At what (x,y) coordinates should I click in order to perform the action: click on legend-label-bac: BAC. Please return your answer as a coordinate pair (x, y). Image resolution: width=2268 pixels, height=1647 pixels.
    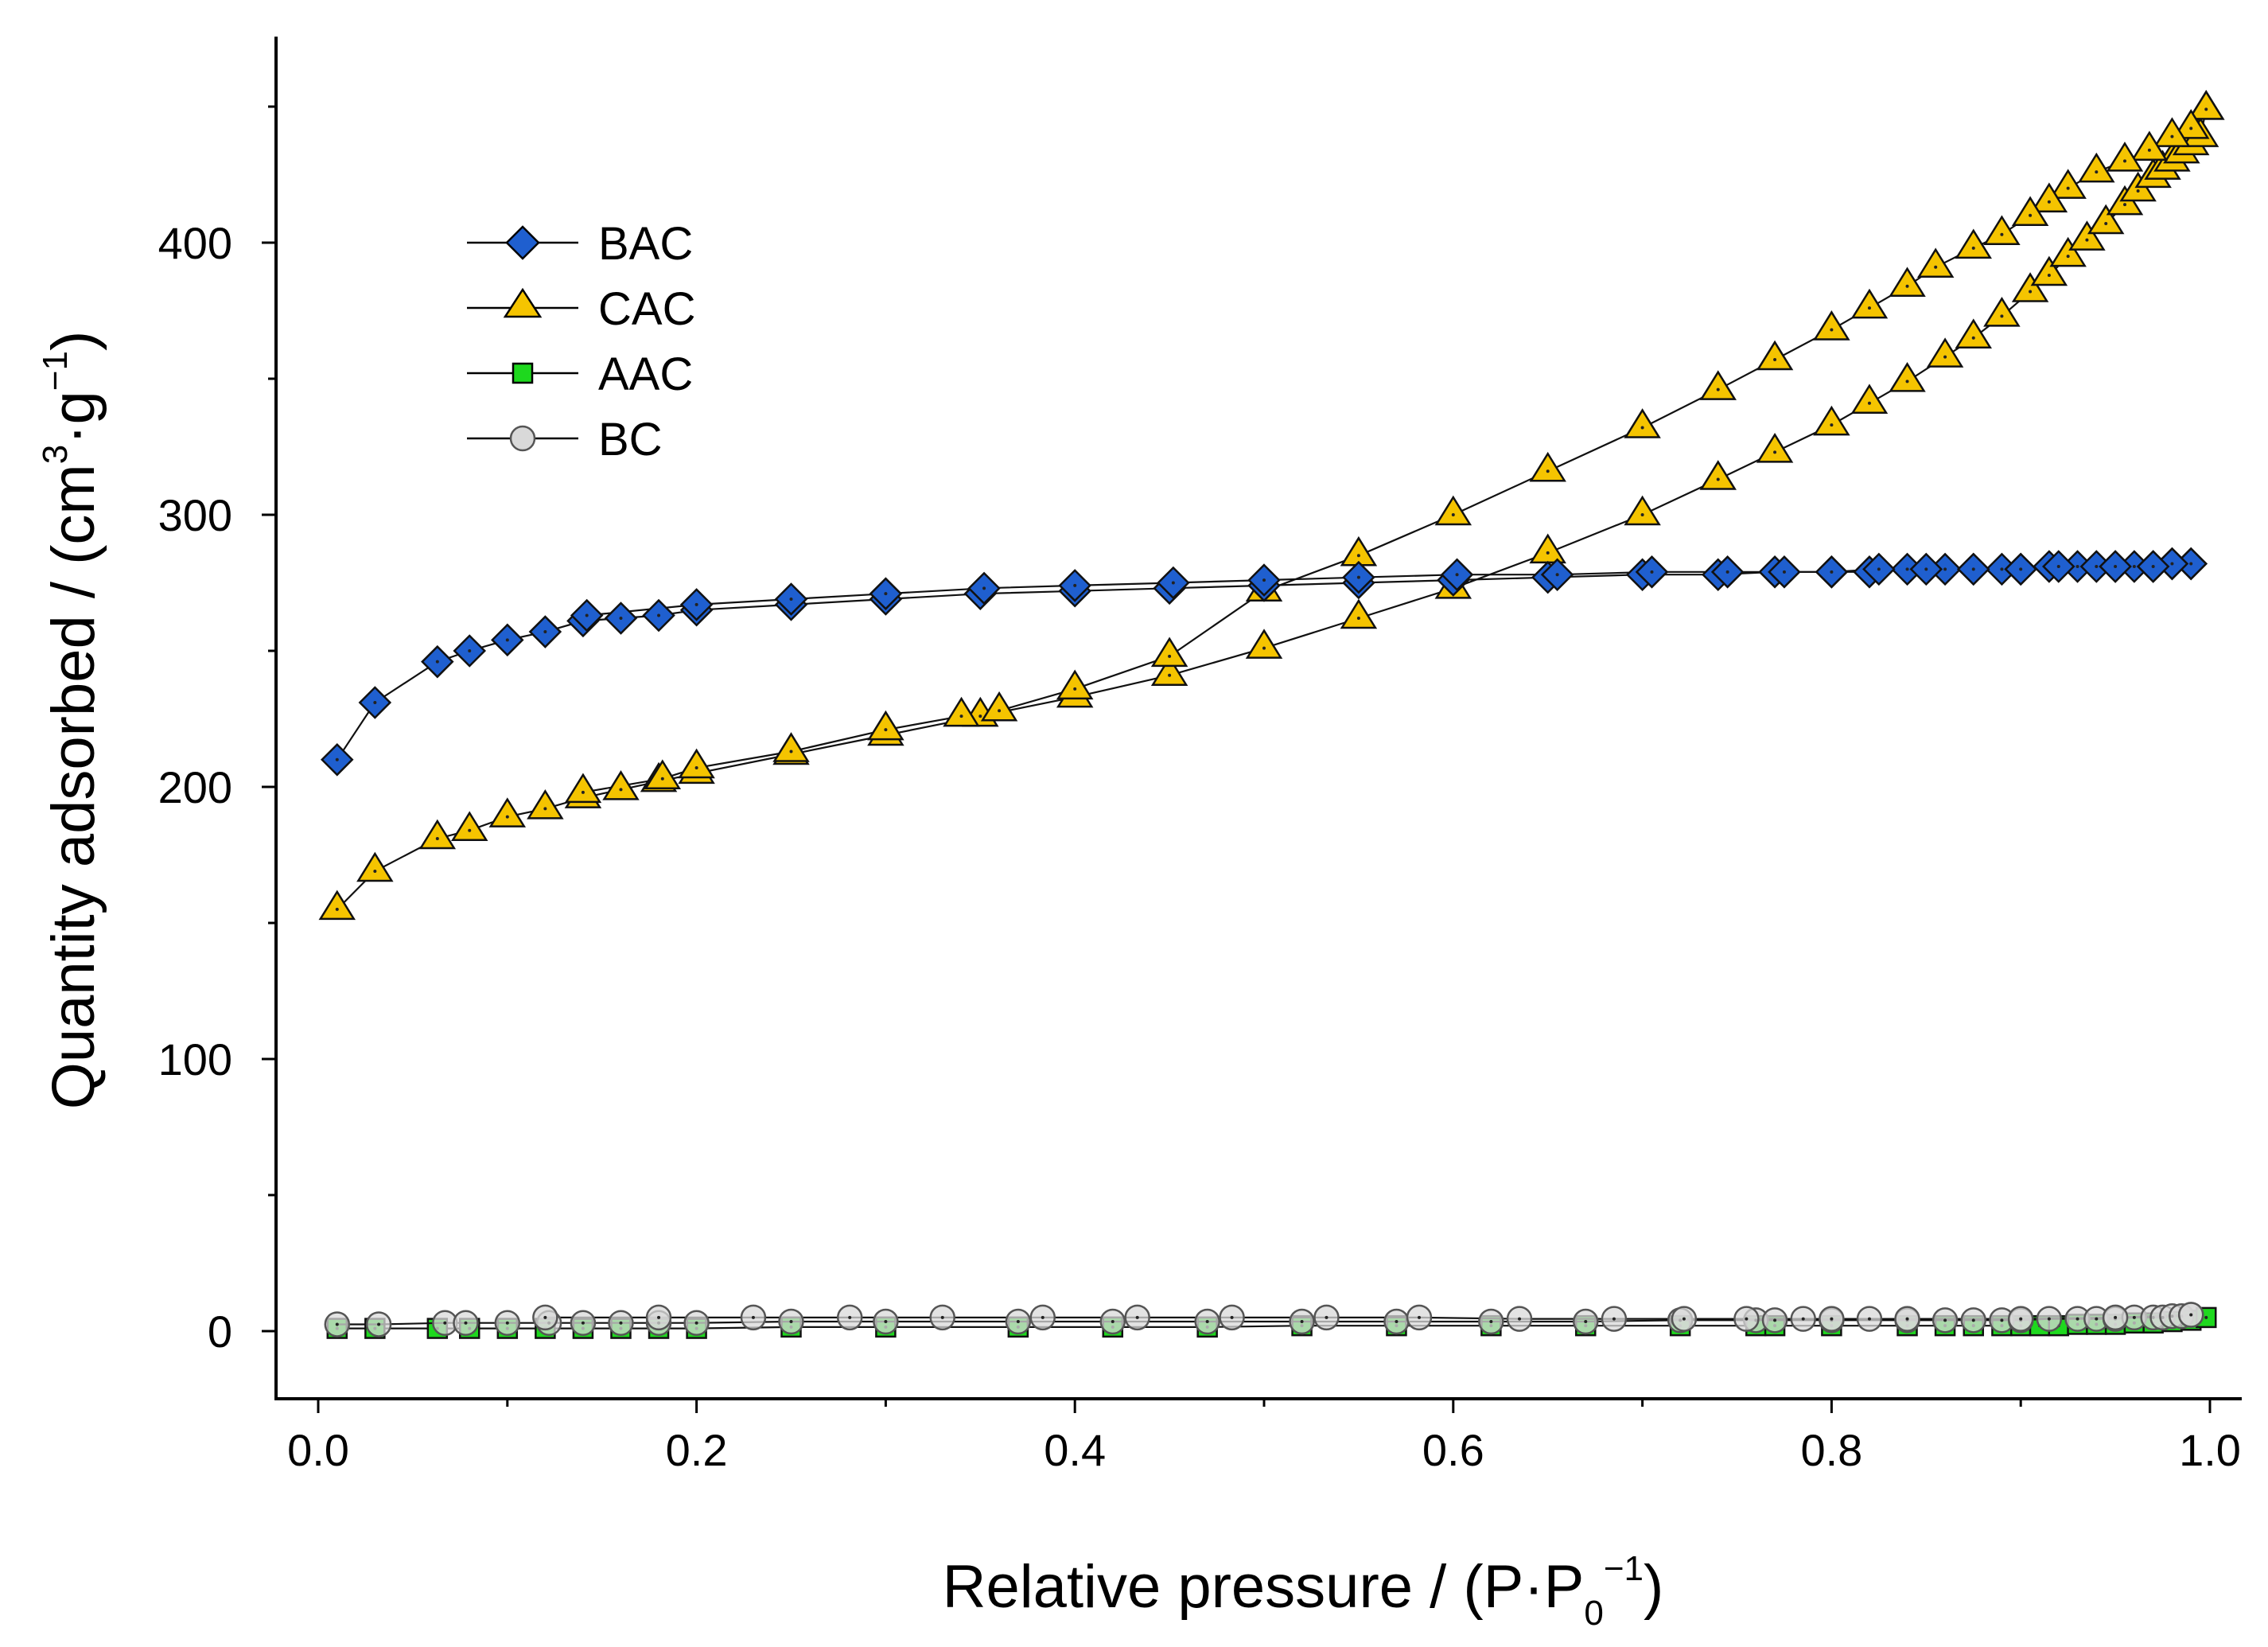
    Looking at the image, I should click on (645, 244).